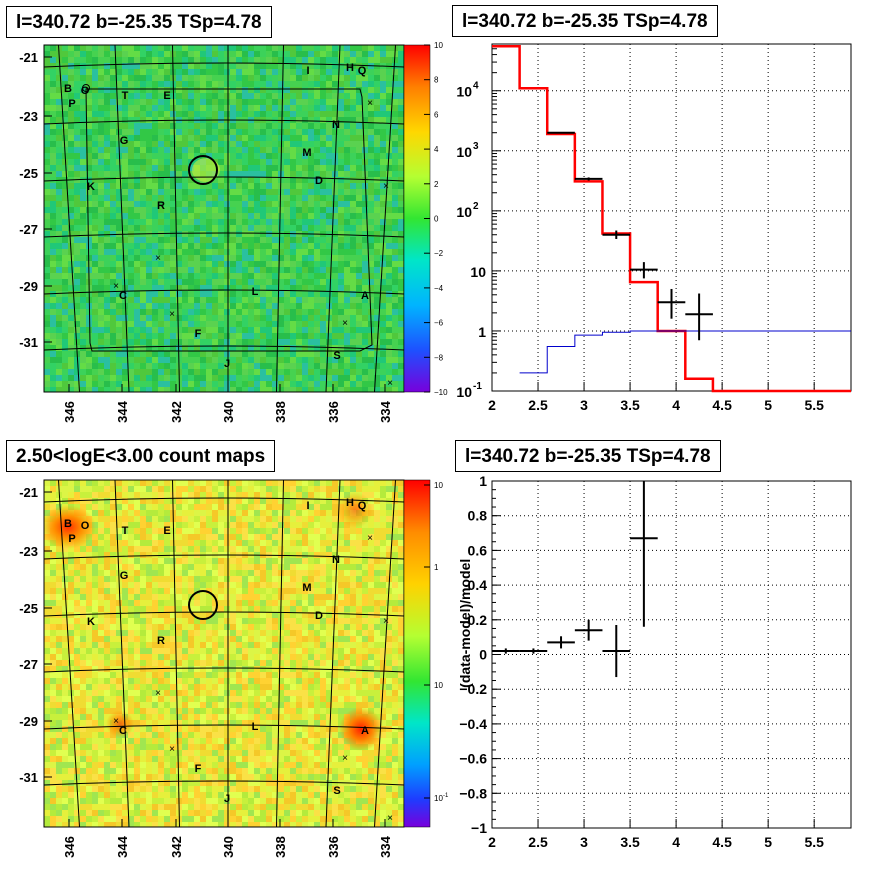 This screenshot has height=877, width=896. What do you see at coordinates (166, 96) in the screenshot?
I see `source-label-e: E` at bounding box center [166, 96].